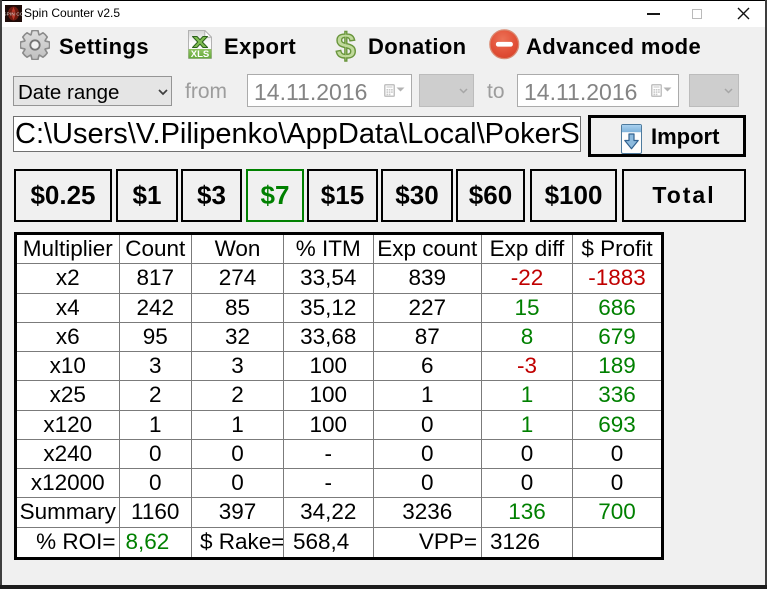  What do you see at coordinates (13, 14) in the screenshot?
I see `svg-text: SPIN CO` at bounding box center [13, 14].